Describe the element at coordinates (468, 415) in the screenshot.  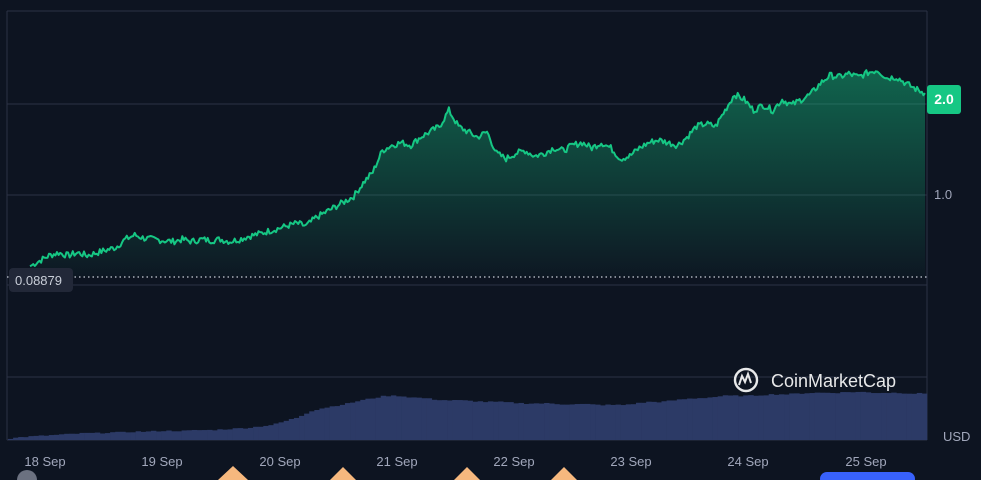
I see `volume-bars` at that location.